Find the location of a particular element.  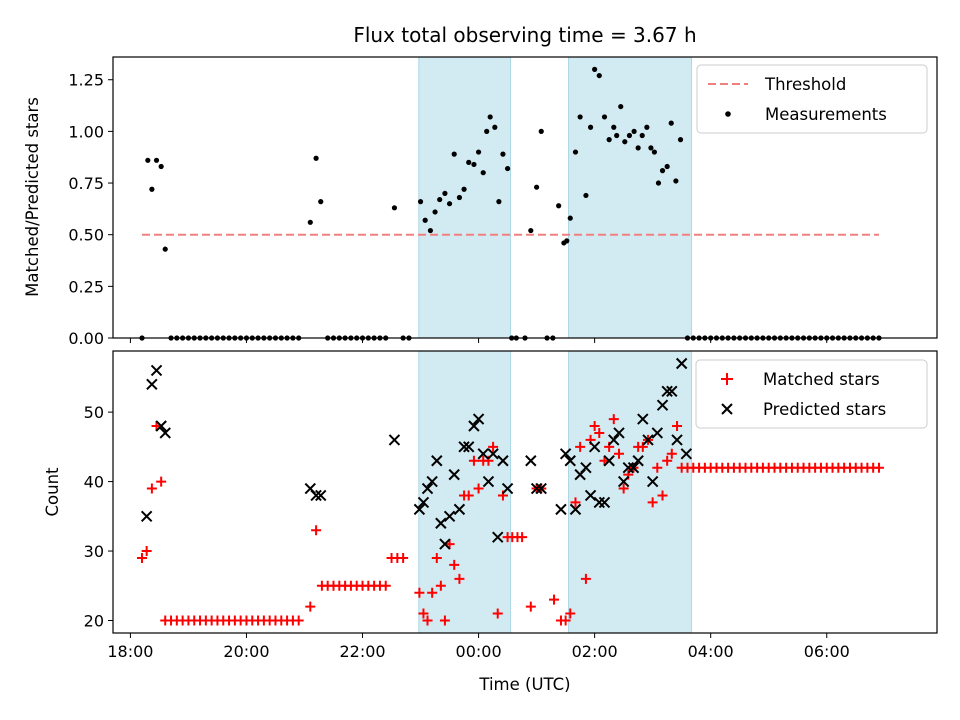

legend-matched-swatch is located at coordinates (727, 379).